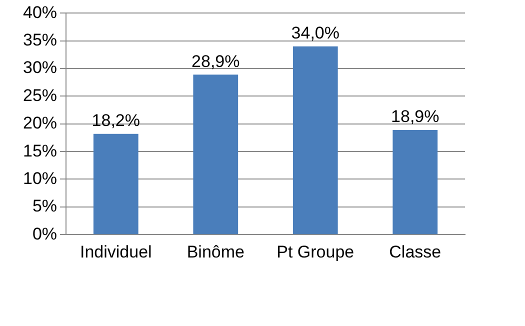 This screenshot has height=326, width=525. Describe the element at coordinates (116, 120) in the screenshot. I see `data-label: 18,2%` at that location.